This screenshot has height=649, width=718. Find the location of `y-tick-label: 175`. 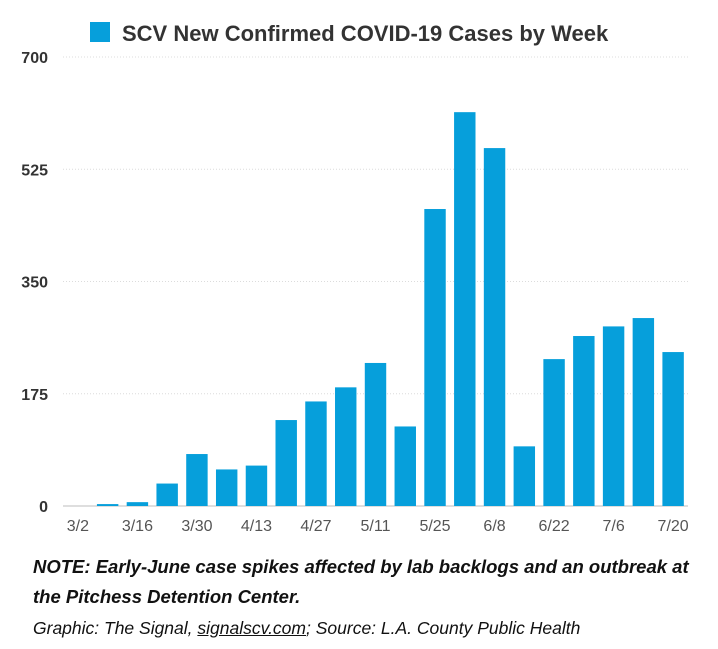

y-tick-label: 175 is located at coordinates (34, 395).